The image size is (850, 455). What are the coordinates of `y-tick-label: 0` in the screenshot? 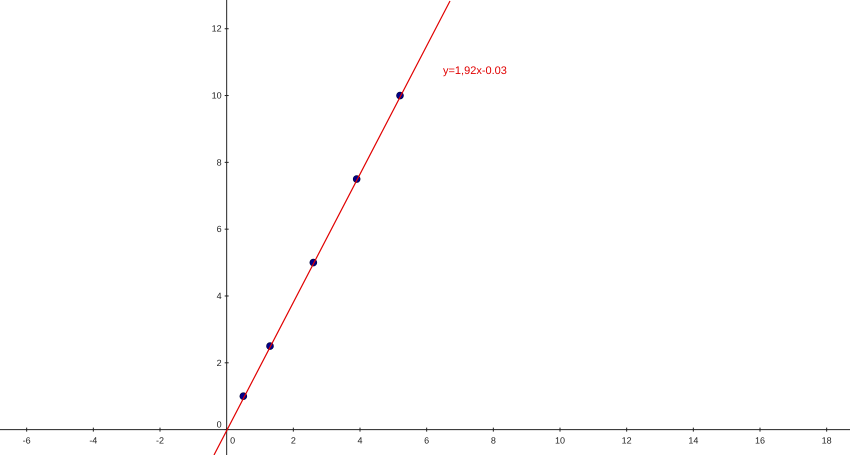 It's located at (219, 425).